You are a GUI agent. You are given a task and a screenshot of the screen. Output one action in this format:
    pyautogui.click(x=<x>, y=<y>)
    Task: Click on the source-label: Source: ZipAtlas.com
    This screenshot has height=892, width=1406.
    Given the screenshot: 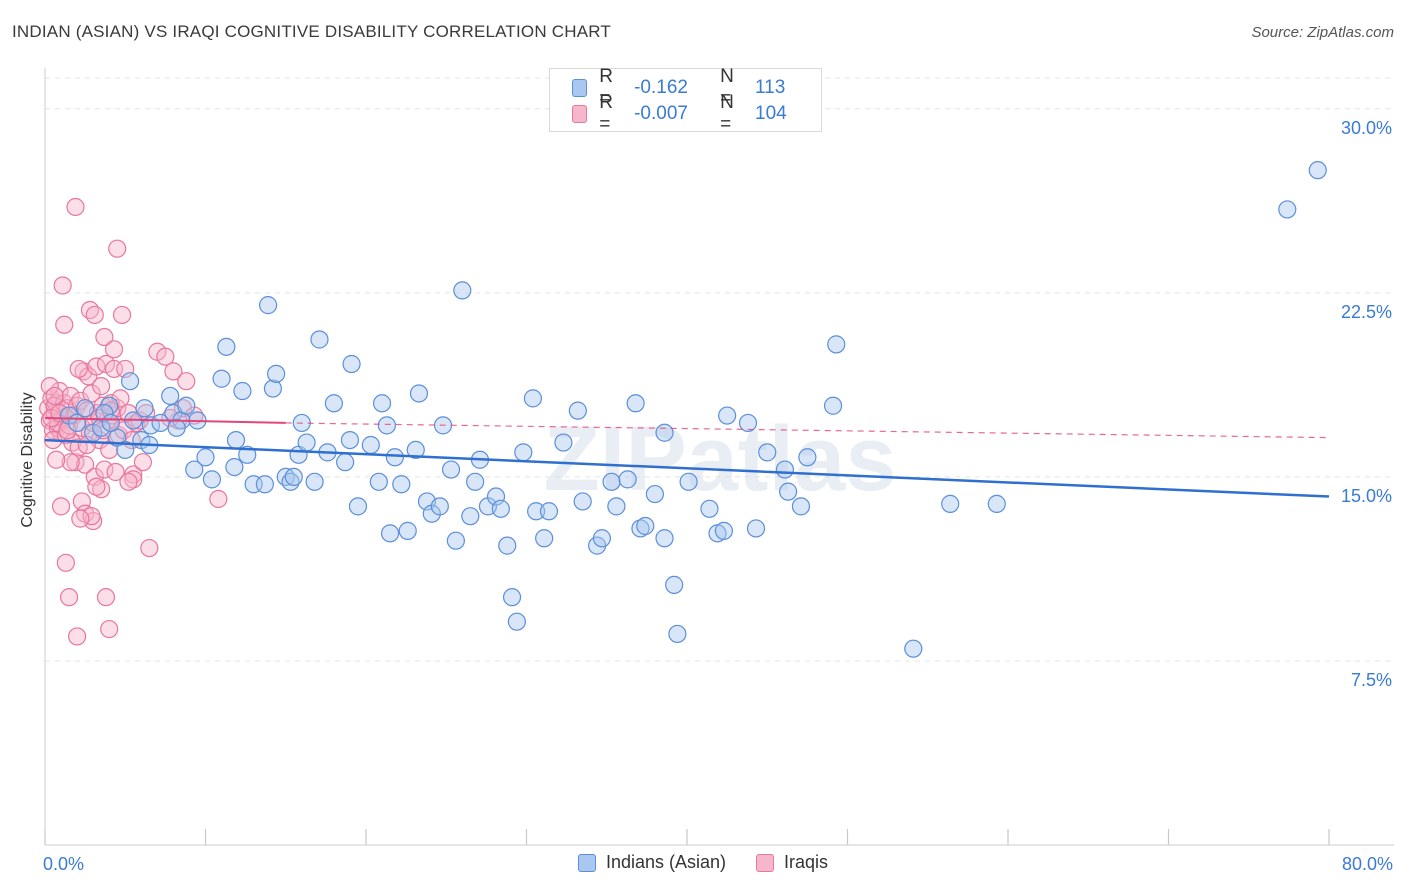 What is the action you would take?
    pyautogui.click(x=1322, y=32)
    